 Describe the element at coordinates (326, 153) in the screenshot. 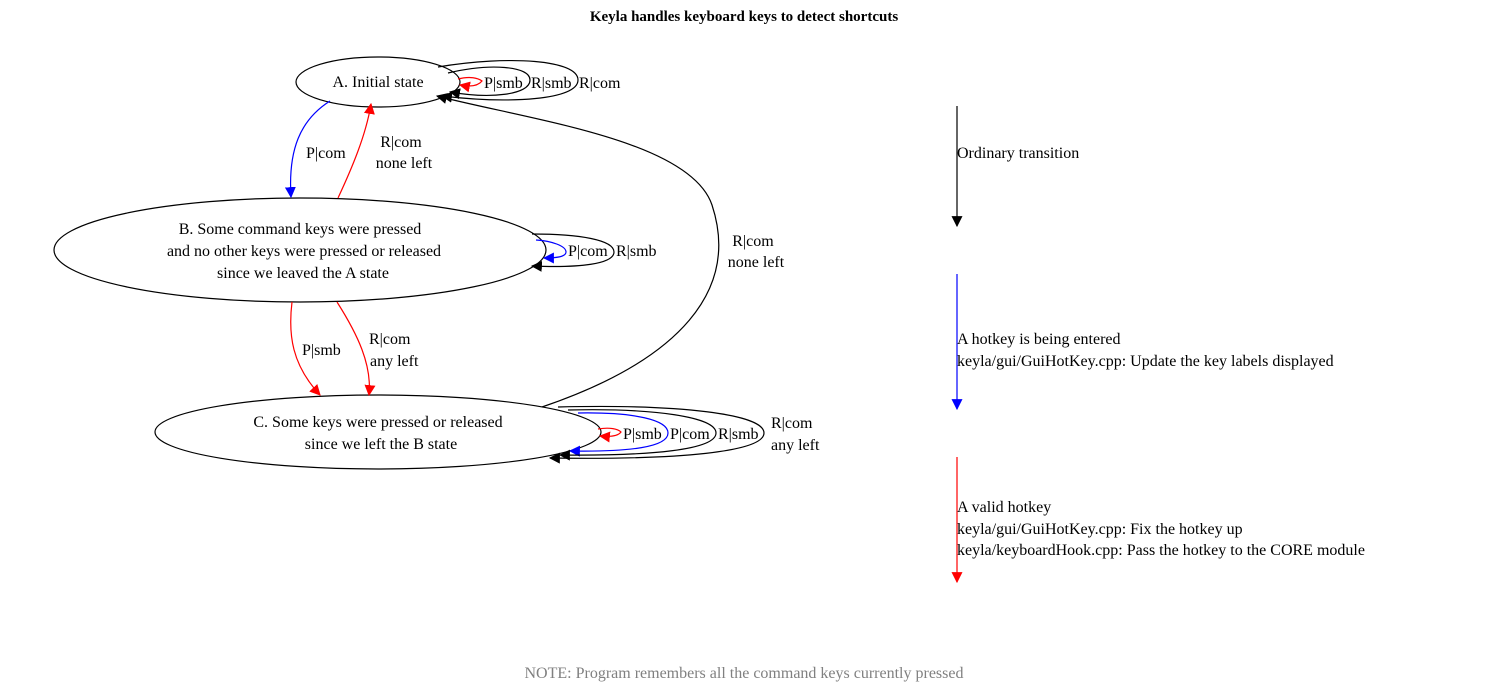

I see `edge-a-to-b-label: P|com` at that location.